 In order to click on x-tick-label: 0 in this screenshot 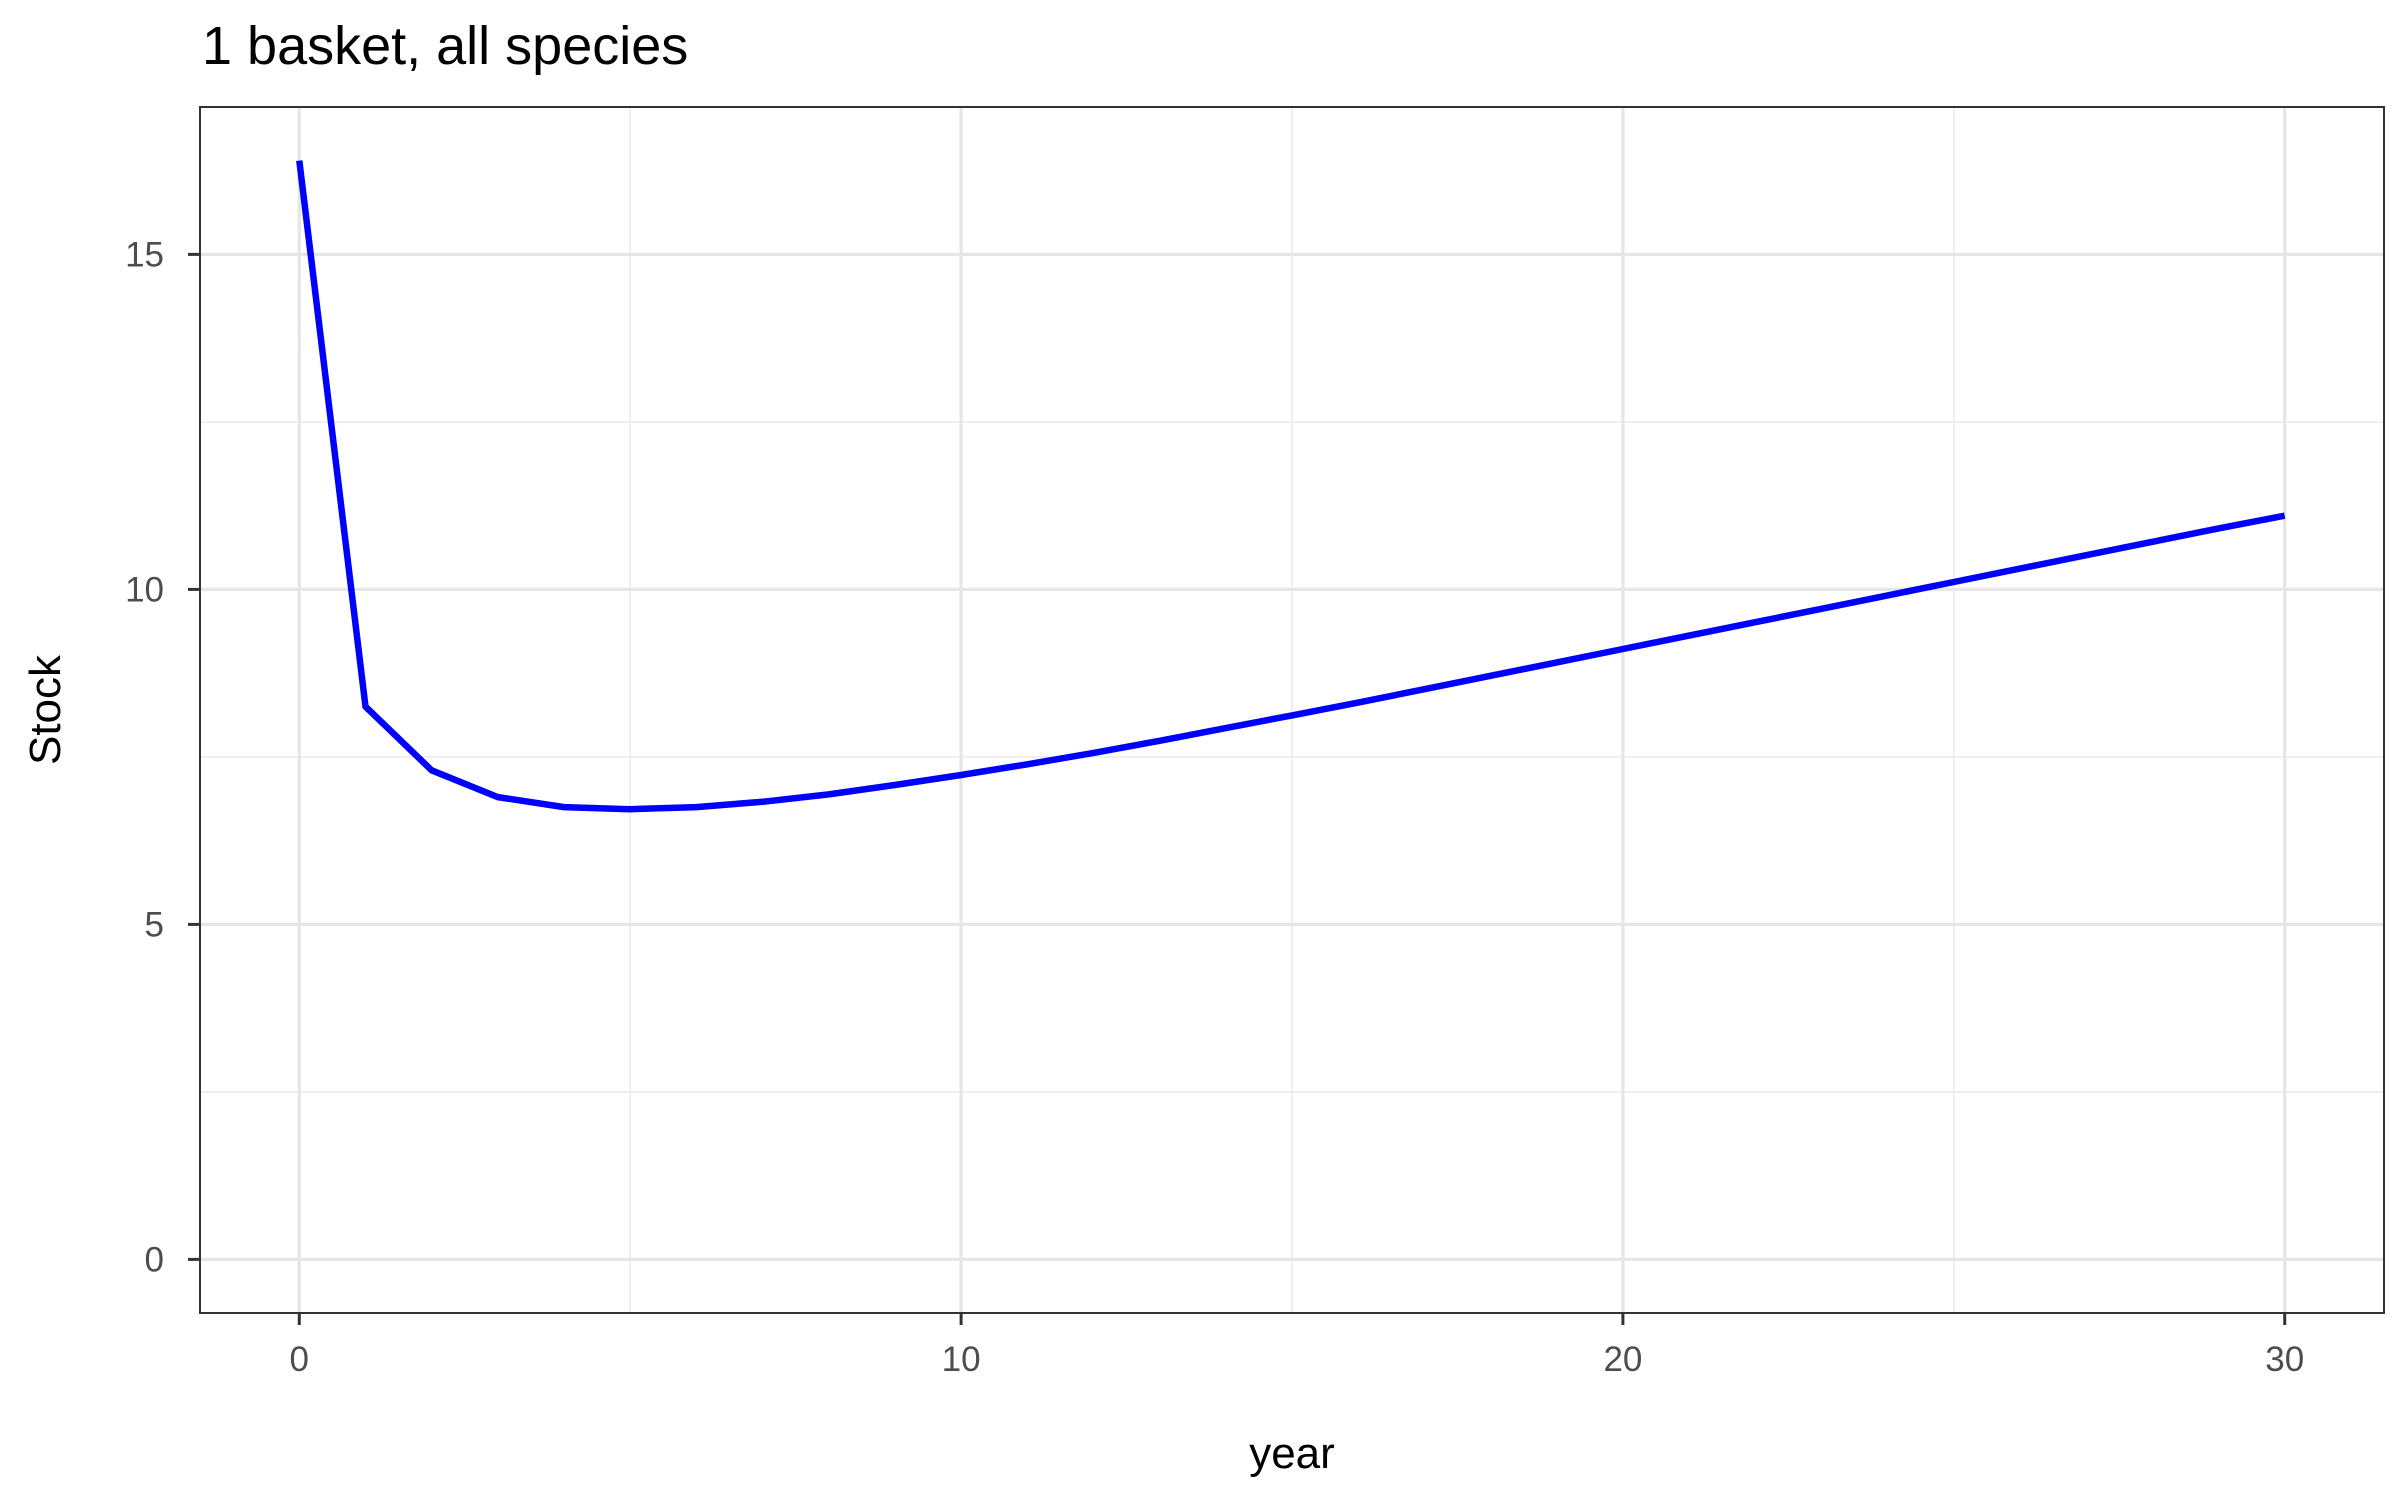, I will do `click(299, 1359)`.